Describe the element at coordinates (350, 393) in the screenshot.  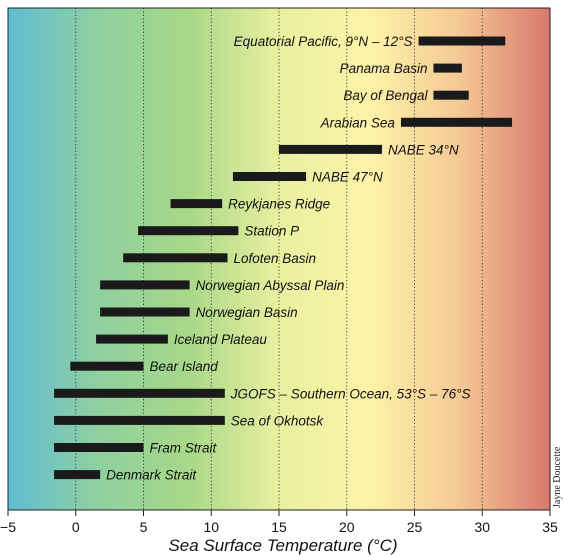
I see `bar-label: JGOFS – Southern Ocean, 53°S – 76°S` at that location.